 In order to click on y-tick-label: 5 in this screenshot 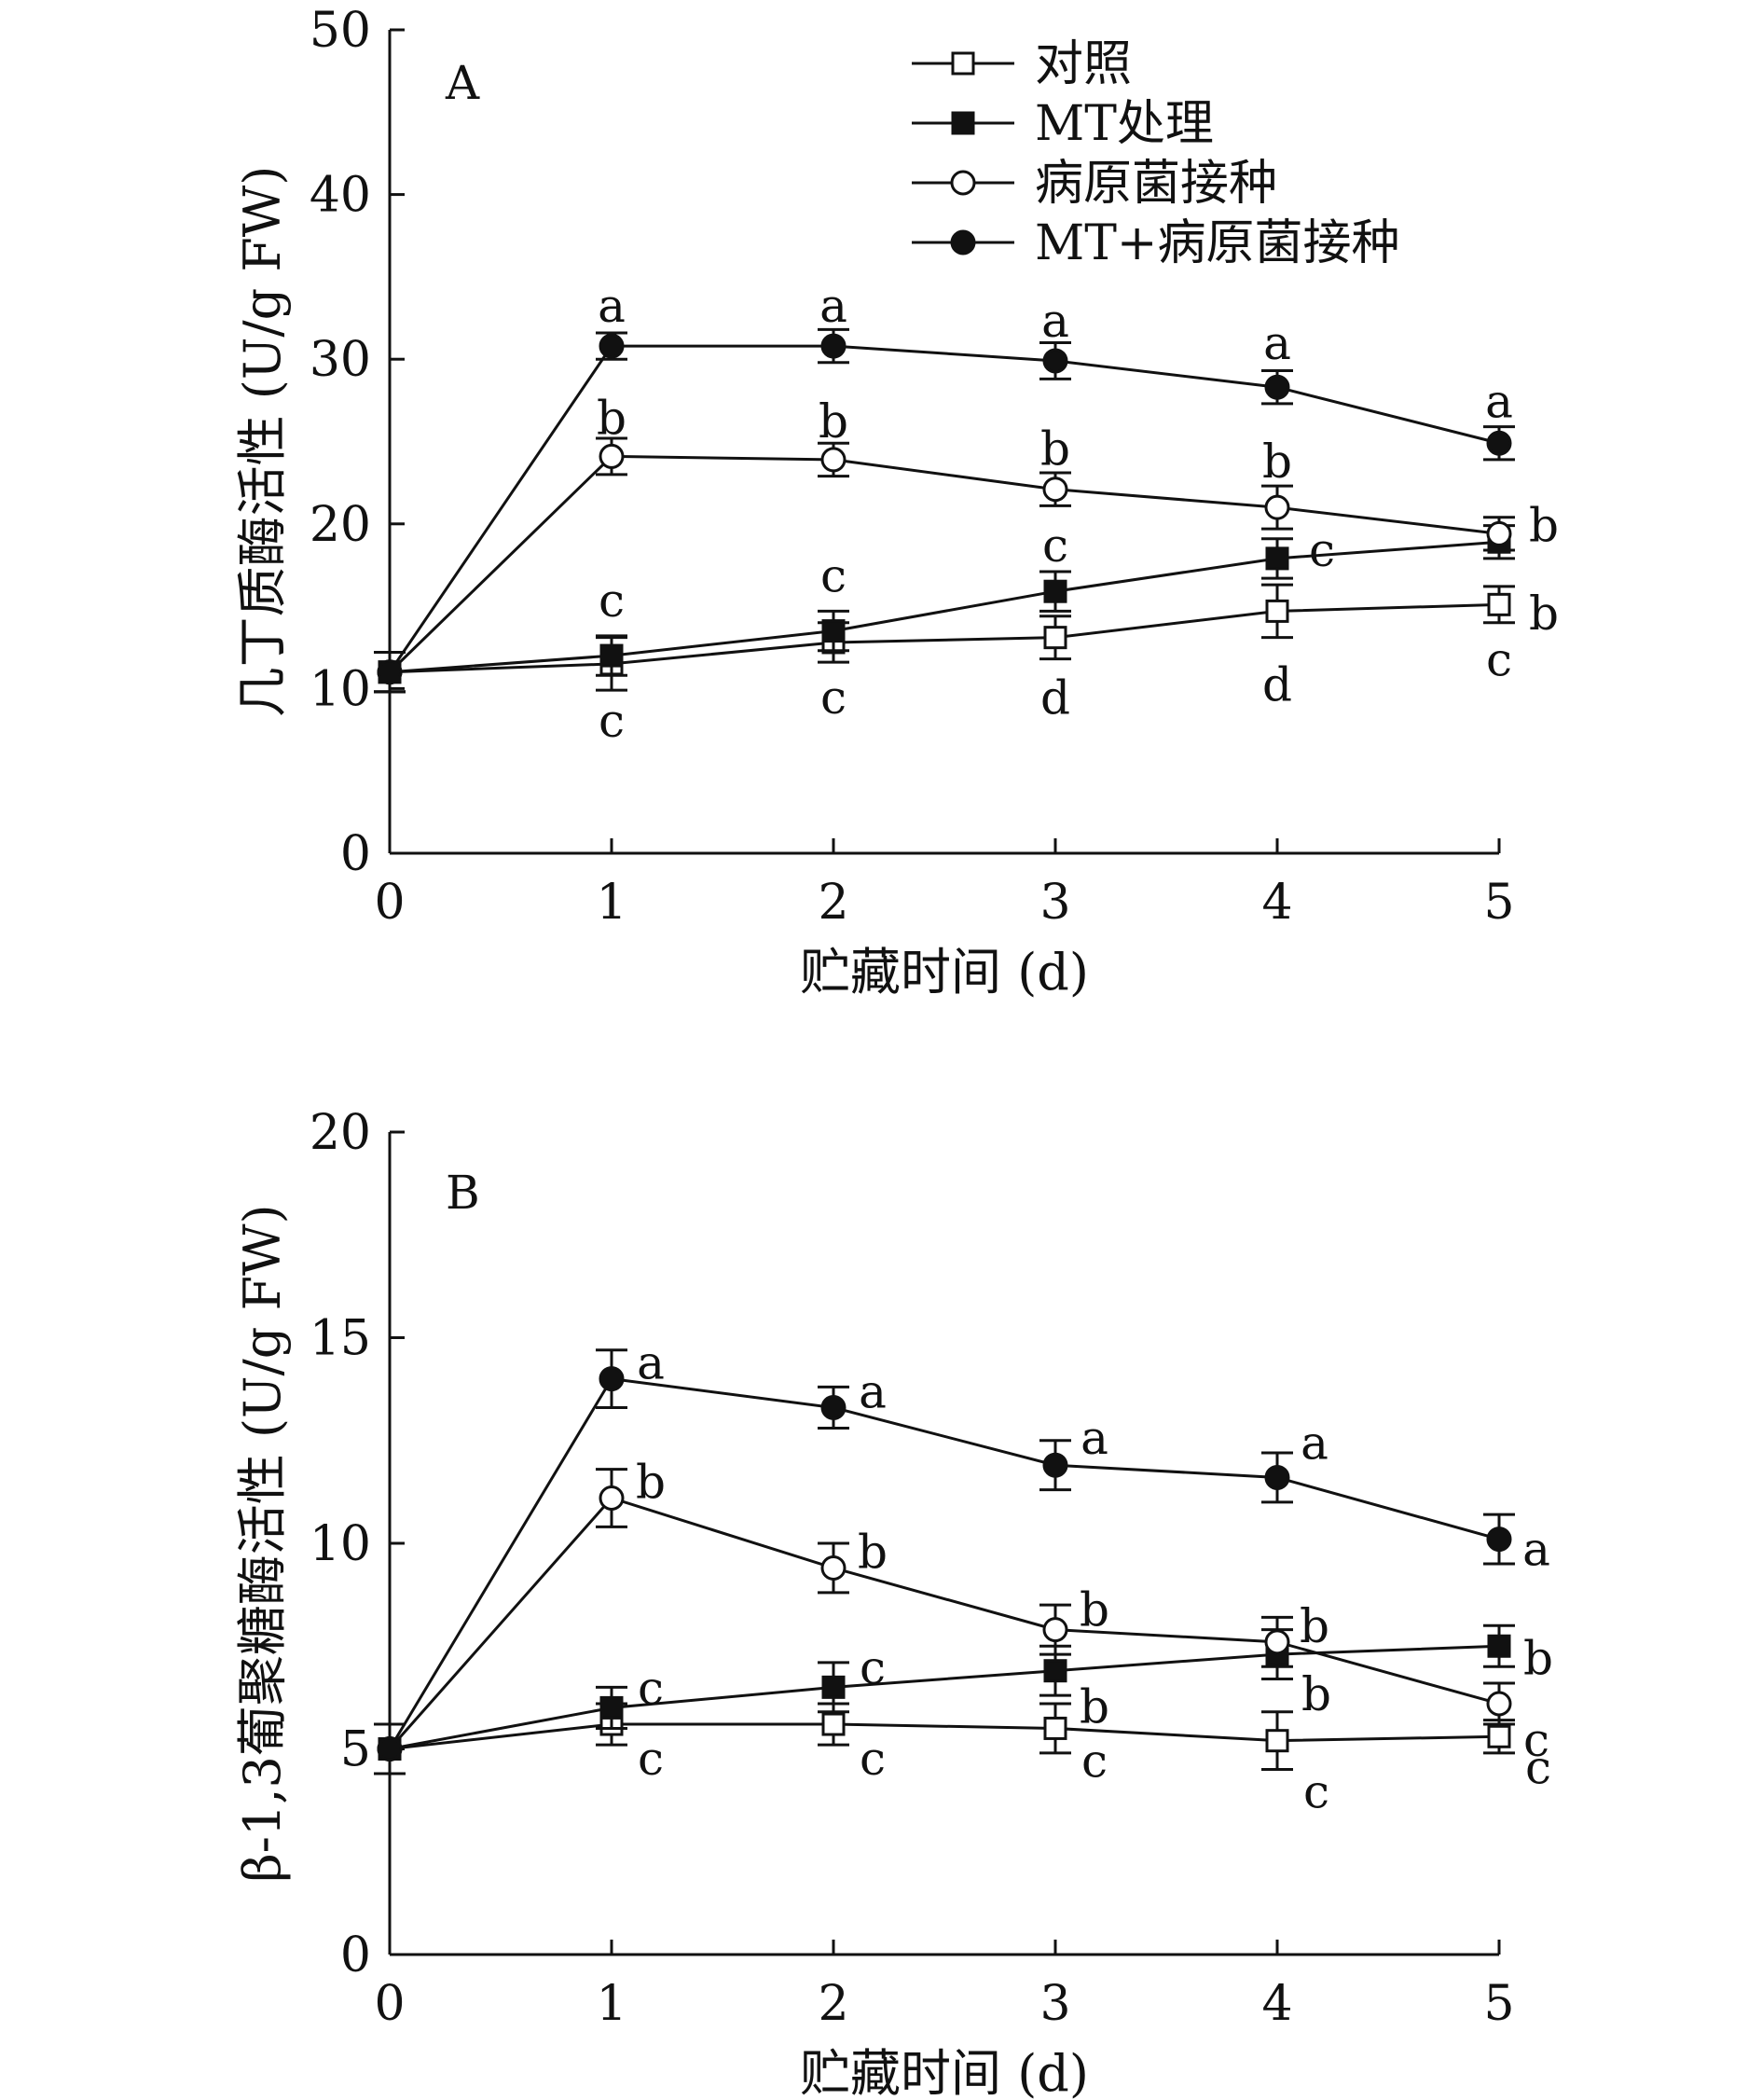, I will do `click(355, 1750)`.